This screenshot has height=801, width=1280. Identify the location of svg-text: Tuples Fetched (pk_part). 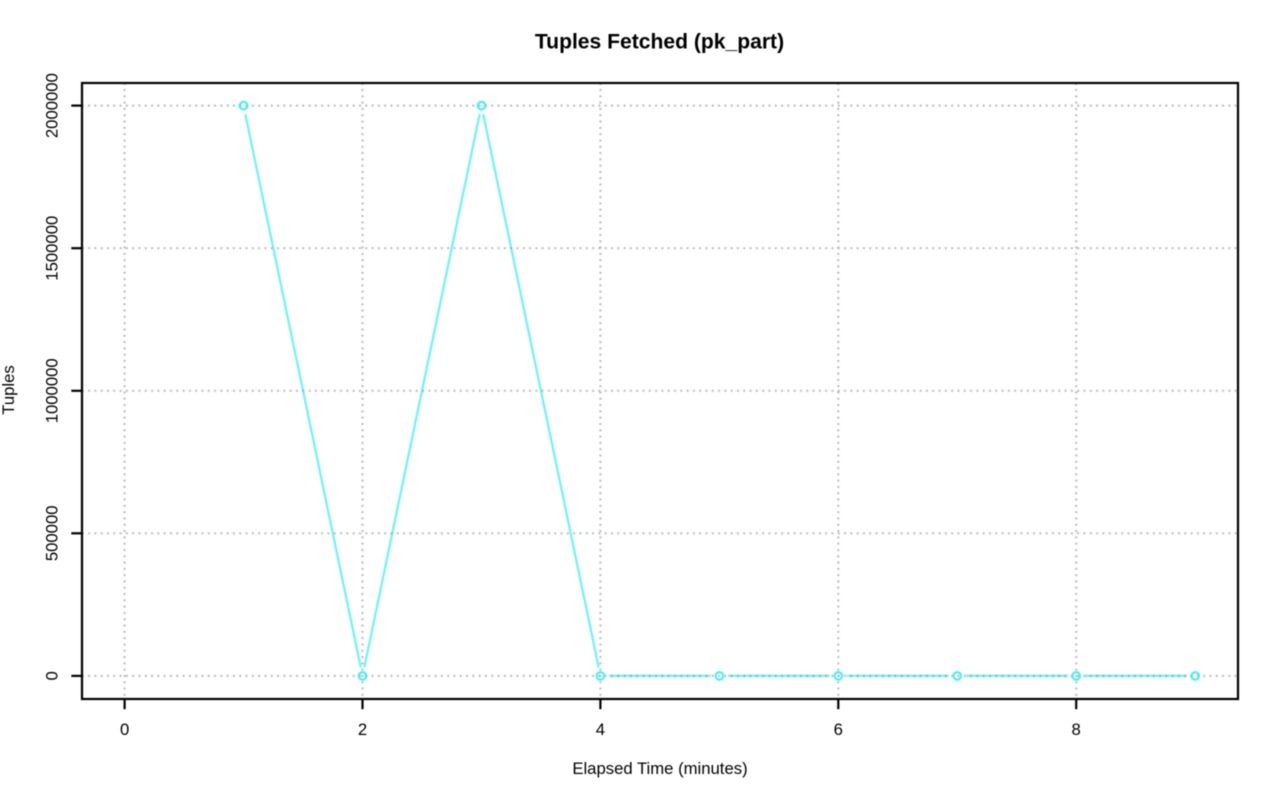
(659, 42).